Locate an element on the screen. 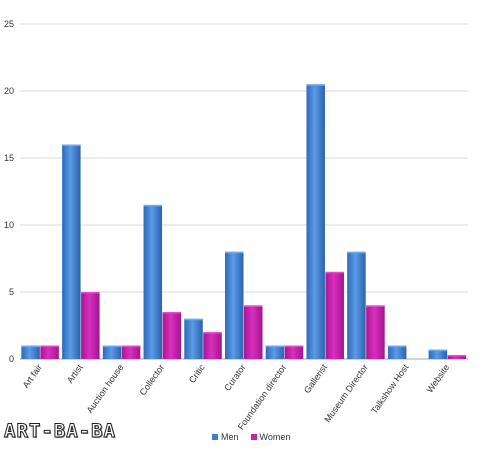 Image resolution: width=500 pixels, height=449 pixels. bar-men-website is located at coordinates (438, 354).